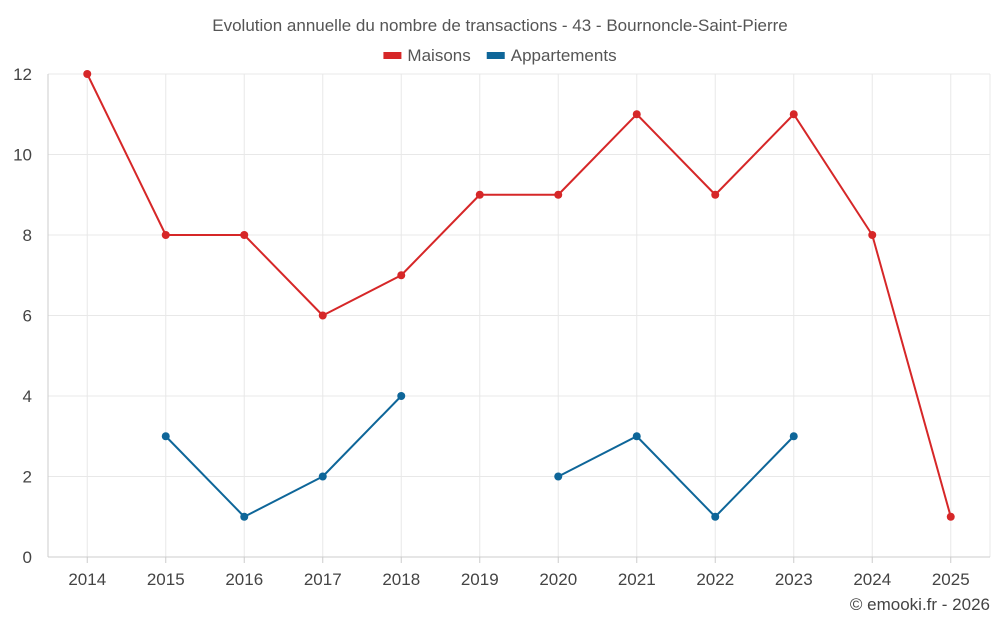 This screenshot has width=1000, height=625. Describe the element at coordinates (438, 55) in the screenshot. I see `legend-label-maisons: Maisons` at that location.